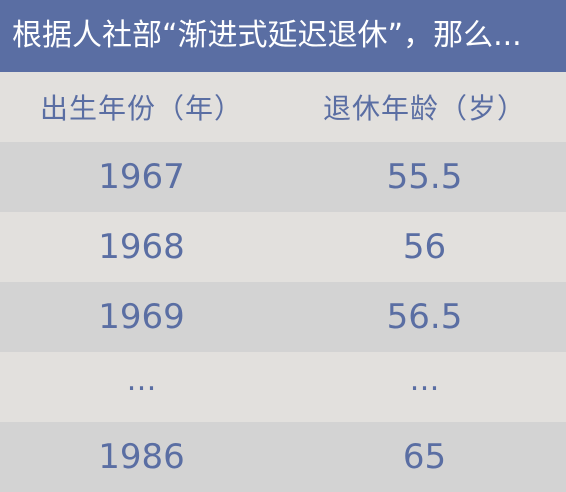 The height and width of the screenshot is (492, 566). What do you see at coordinates (141, 177) in the screenshot?
I see `birth-year-cell: 1967` at bounding box center [141, 177].